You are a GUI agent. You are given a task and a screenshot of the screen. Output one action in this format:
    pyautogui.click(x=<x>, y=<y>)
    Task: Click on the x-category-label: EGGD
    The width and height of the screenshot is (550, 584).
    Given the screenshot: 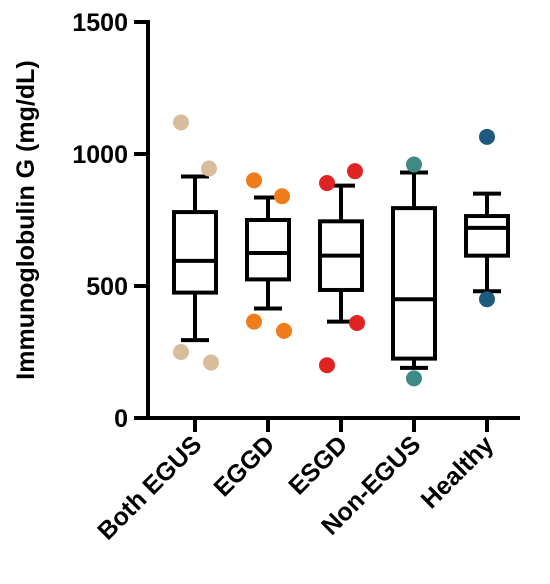 What is the action you would take?
    pyautogui.click(x=244, y=466)
    